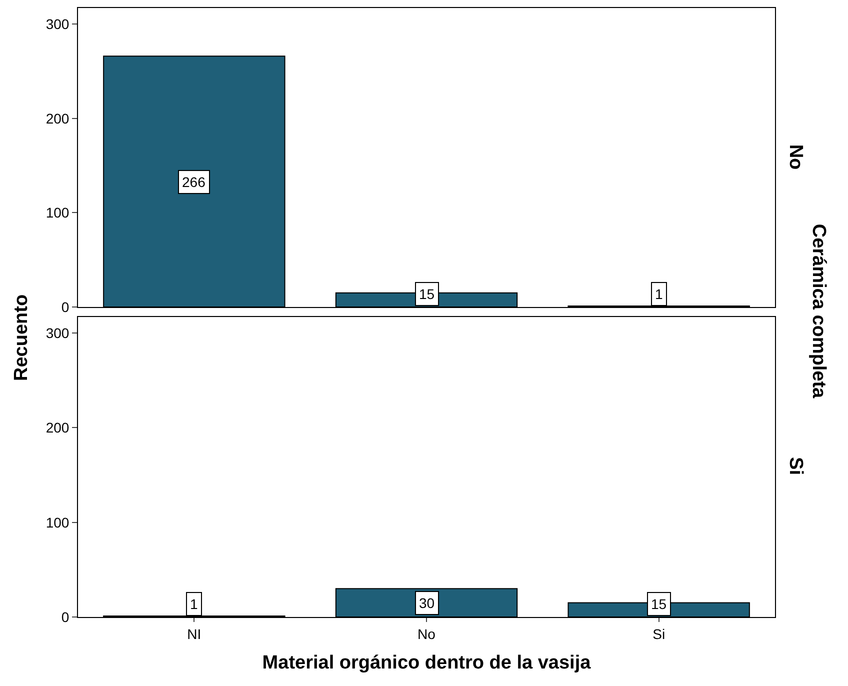  What do you see at coordinates (194, 182) in the screenshot?
I see `data-label: 266` at bounding box center [194, 182].